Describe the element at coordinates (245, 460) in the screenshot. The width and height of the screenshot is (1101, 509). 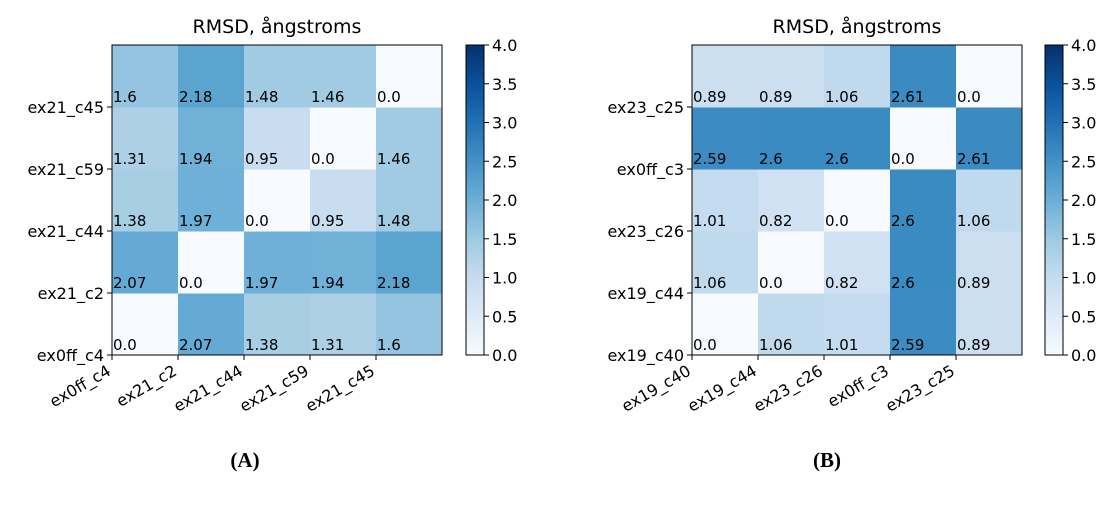
I see `panel-label-a: (A)` at that location.